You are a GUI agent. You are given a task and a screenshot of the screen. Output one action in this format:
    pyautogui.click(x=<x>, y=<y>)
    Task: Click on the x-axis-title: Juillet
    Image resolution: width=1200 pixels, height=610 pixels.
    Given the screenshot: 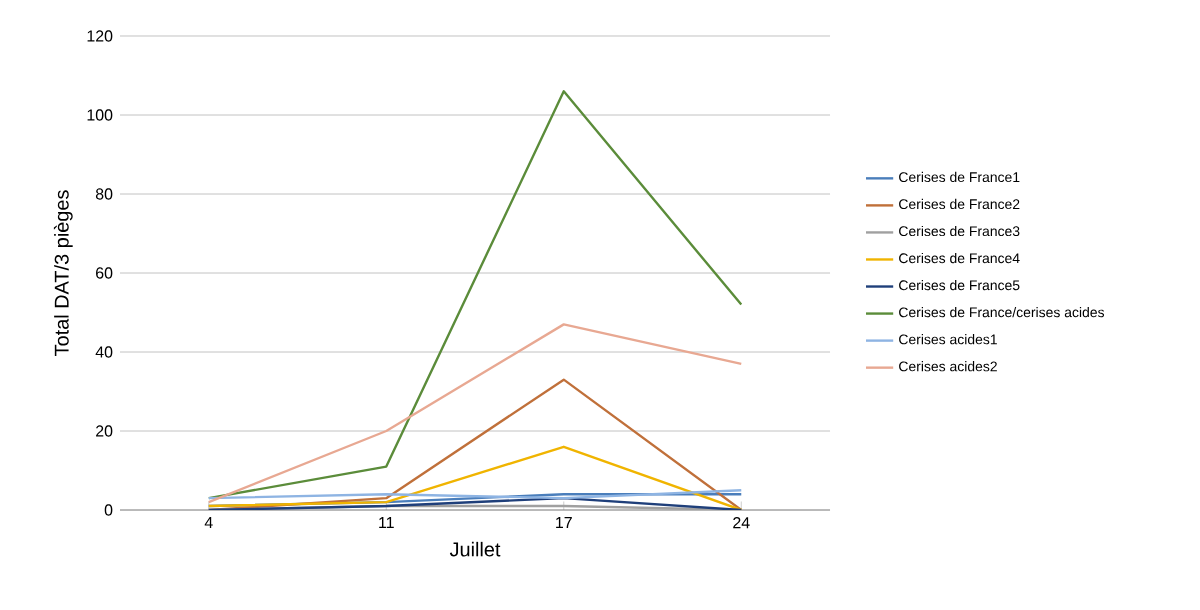 What is the action you would take?
    pyautogui.click(x=475, y=549)
    